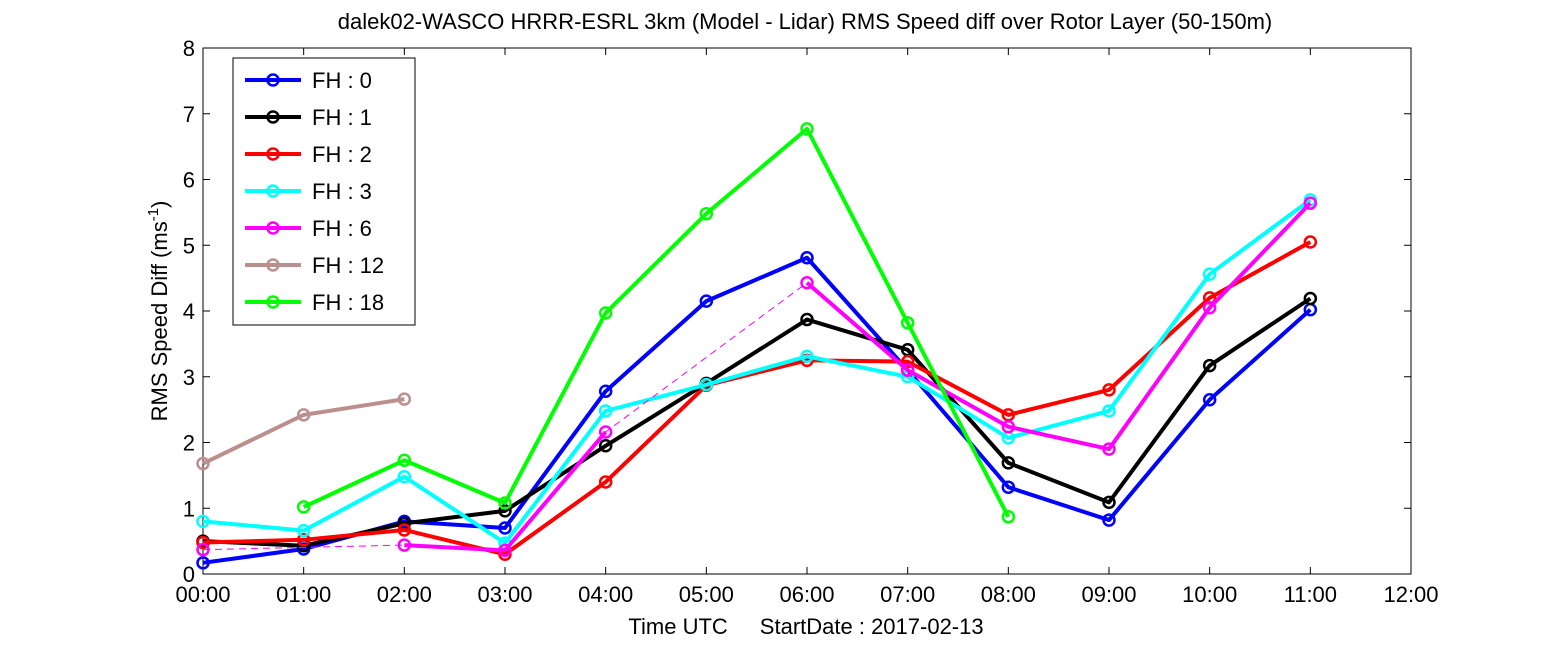  Describe the element at coordinates (1108, 594) in the screenshot. I see `x-tick-label: 09:00` at that location.